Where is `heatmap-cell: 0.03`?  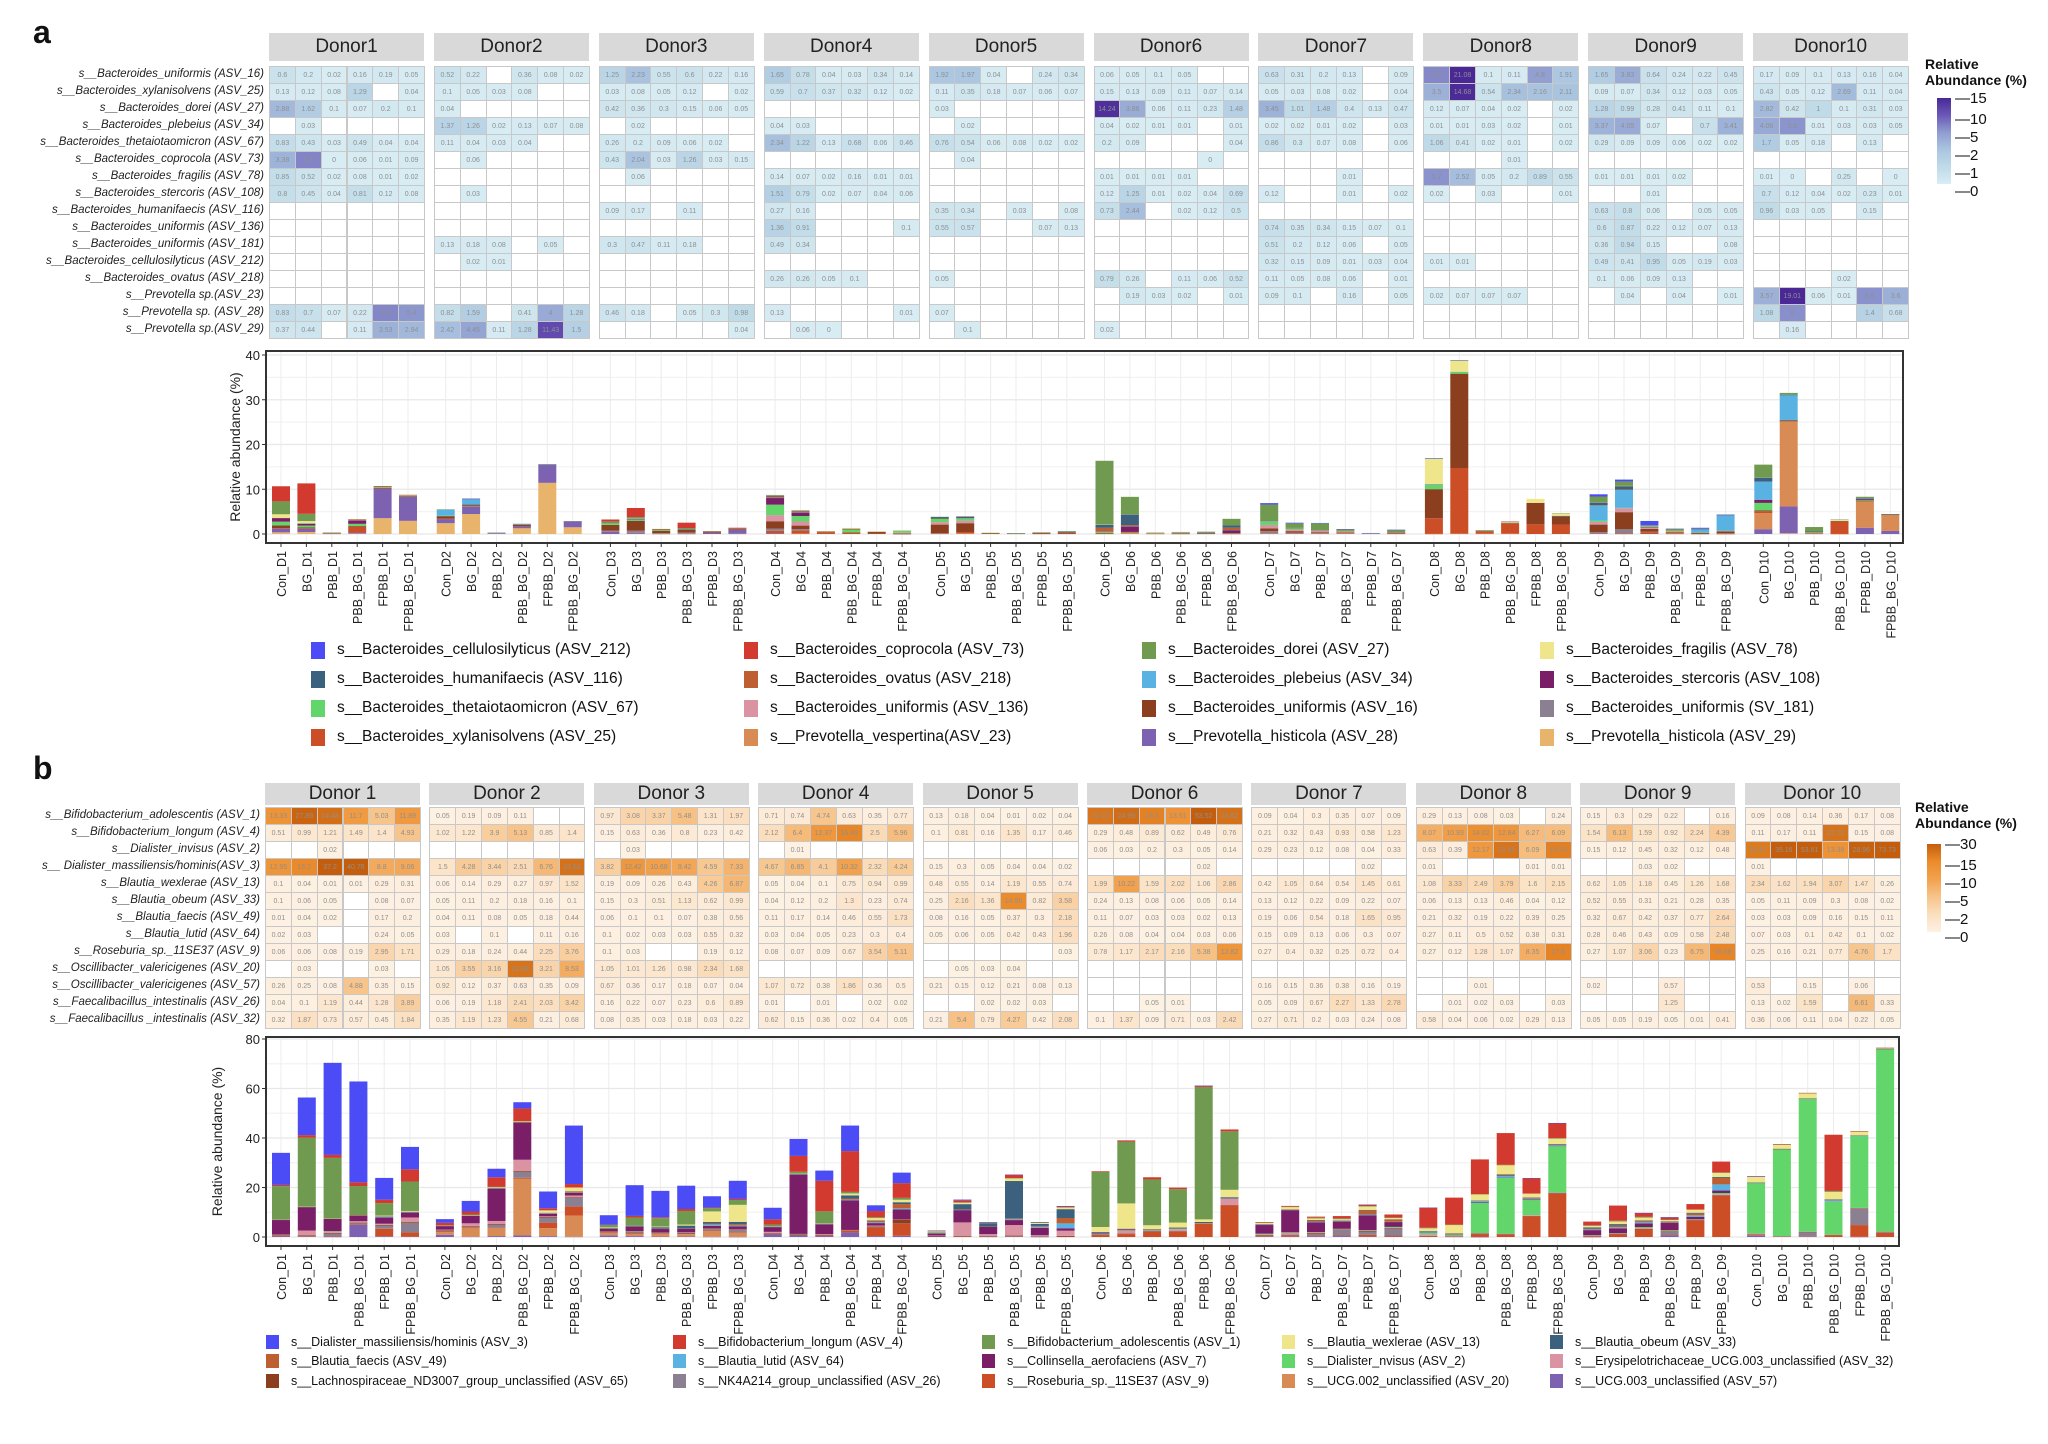 heatmap-cell: 0.03 is located at coordinates (988, 969).